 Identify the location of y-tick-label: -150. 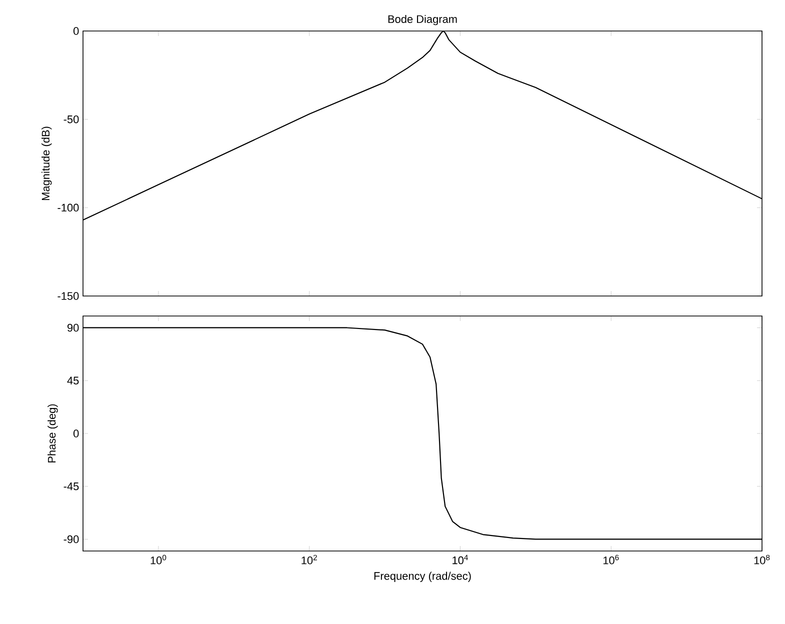
(68, 296).